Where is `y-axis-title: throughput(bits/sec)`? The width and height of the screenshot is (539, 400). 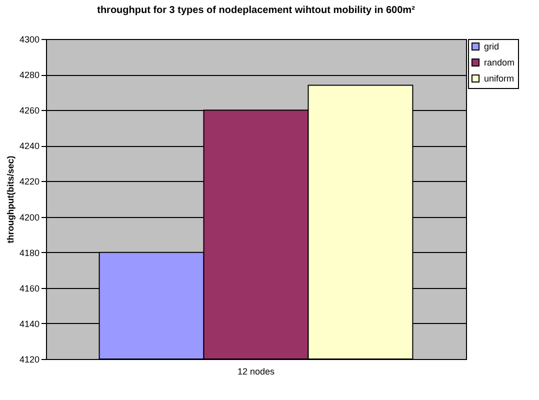 y-axis-title: throughput(bits/sec) is located at coordinates (10, 200).